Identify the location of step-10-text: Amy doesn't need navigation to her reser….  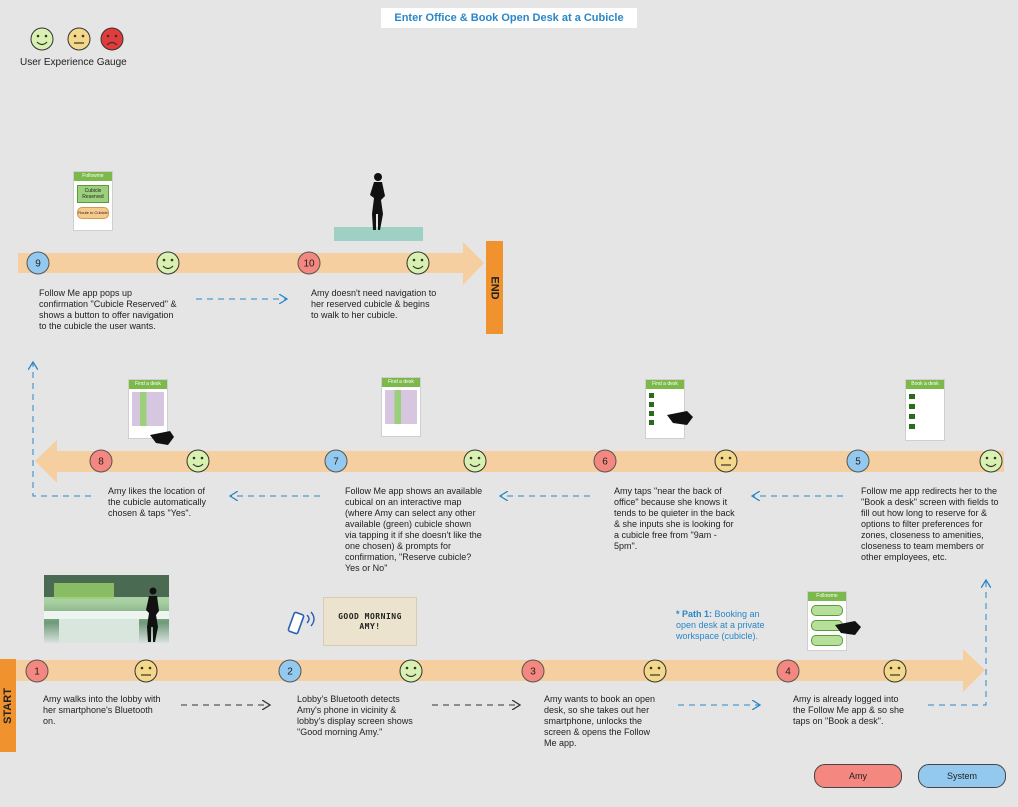
(374, 304).